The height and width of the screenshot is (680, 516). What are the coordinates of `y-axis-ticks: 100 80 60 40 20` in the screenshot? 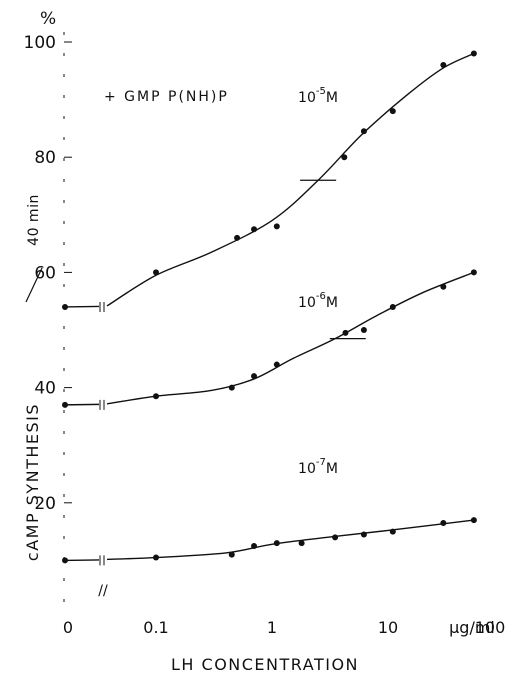 It's located at (48, 273).